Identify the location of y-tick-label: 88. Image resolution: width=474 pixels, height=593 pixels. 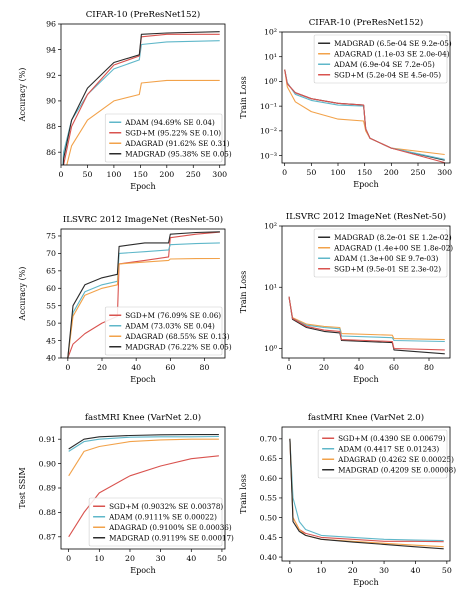
(51, 126).